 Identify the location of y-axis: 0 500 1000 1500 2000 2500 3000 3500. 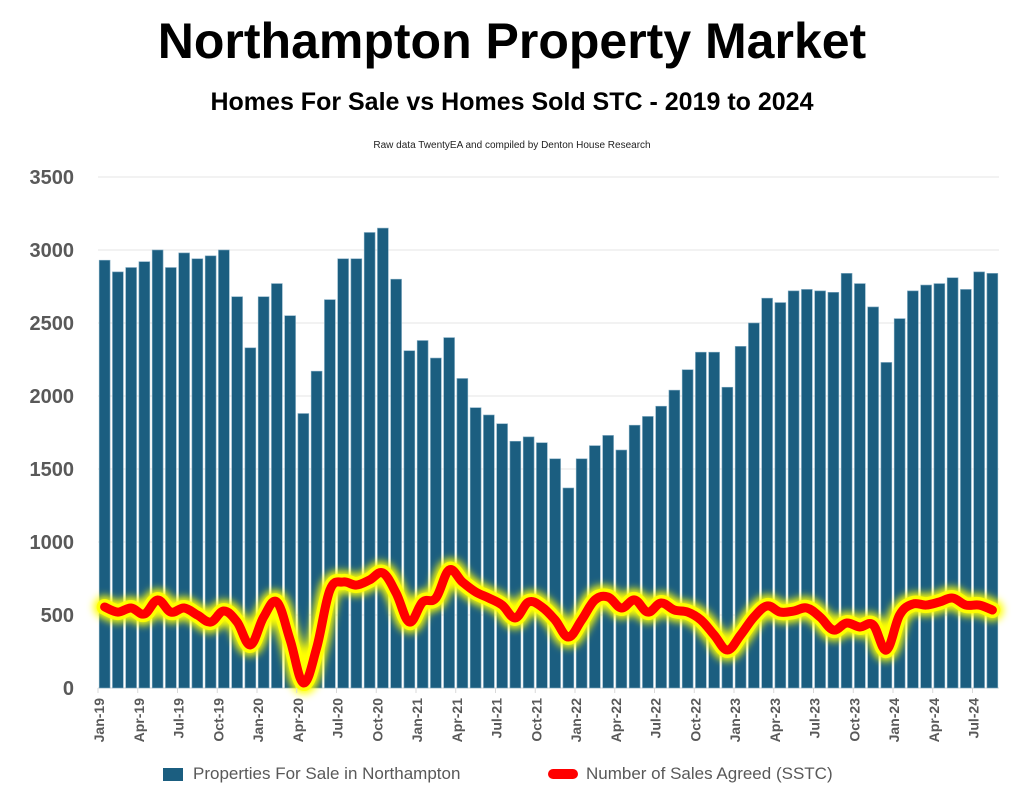
(52, 433).